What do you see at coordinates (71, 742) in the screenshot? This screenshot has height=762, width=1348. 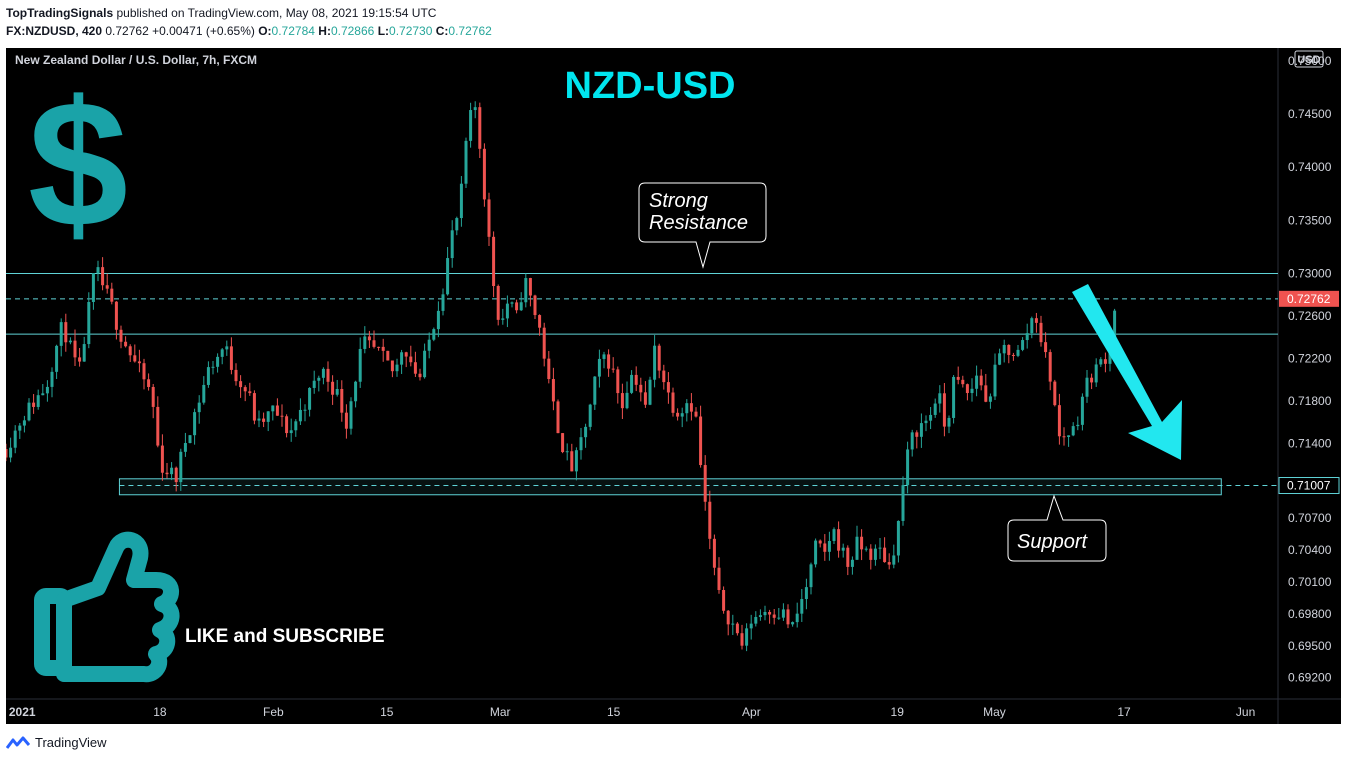 I see `footer-brand: TradingView` at bounding box center [71, 742].